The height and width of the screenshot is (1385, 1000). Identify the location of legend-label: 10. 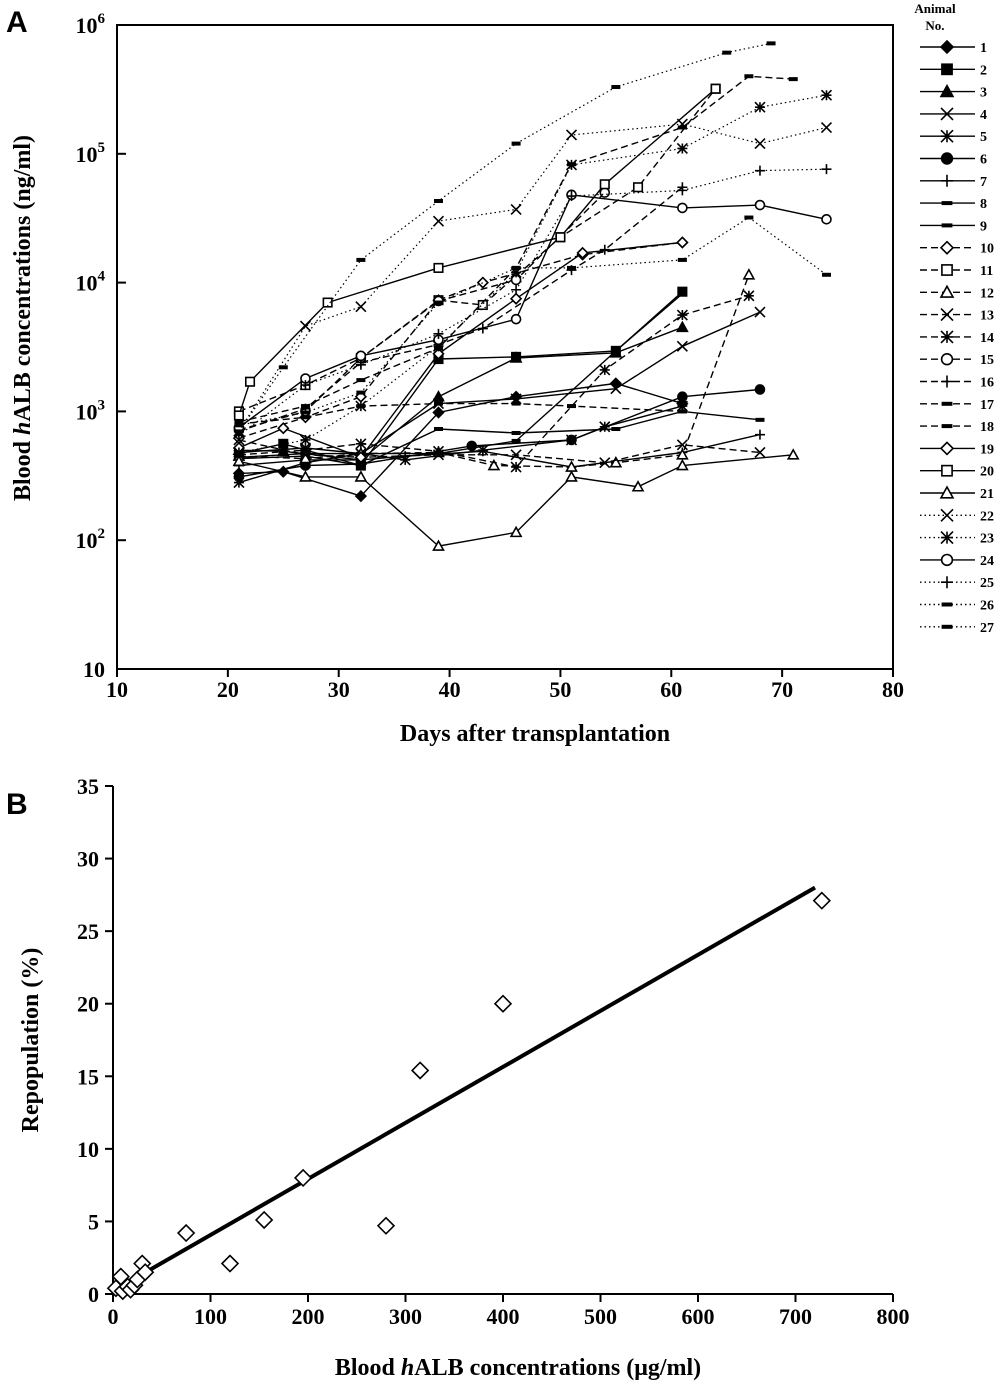
(987, 249).